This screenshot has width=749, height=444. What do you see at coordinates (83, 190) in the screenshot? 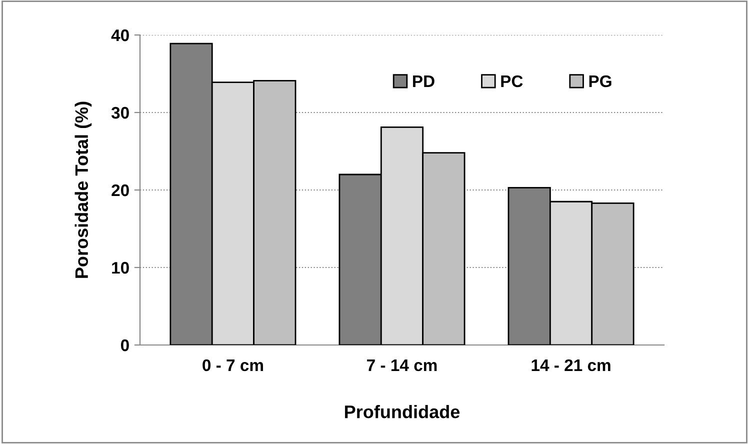
I see `y-axis-title: Porosidade Total (%)` at bounding box center [83, 190].